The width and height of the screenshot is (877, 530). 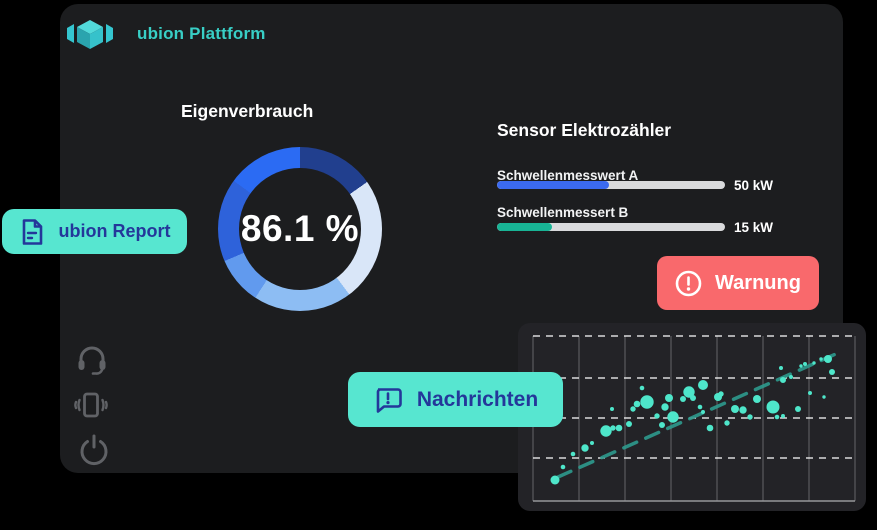 I want to click on headset-icon, so click(x=92, y=359).